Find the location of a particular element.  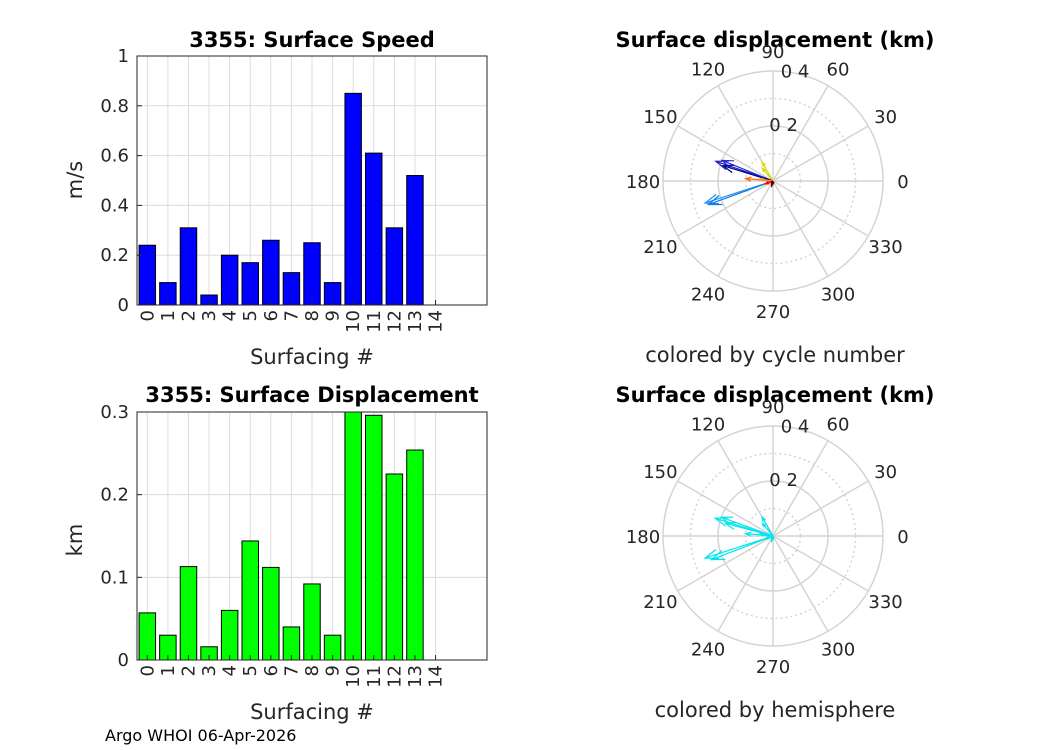

polar-hemisphere-angle-label: 90 is located at coordinates (773, 407).